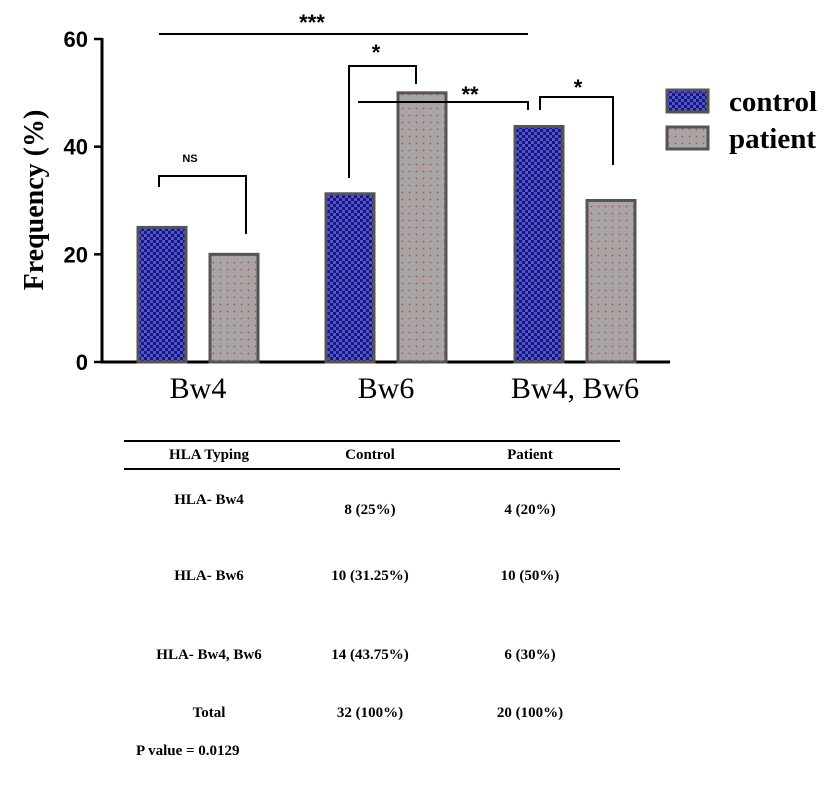 This screenshot has width=838, height=796. What do you see at coordinates (198, 388) in the screenshot?
I see `x-tick-label: Bw4` at bounding box center [198, 388].